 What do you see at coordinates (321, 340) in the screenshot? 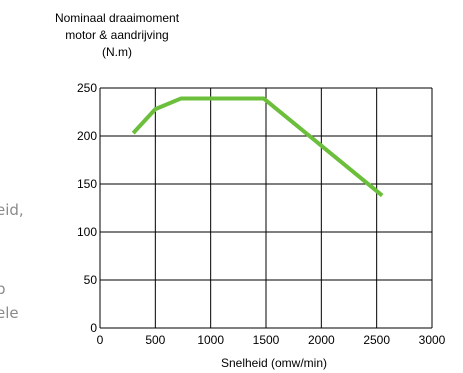
I see `x-tick-label-2000: 2000` at bounding box center [321, 340].